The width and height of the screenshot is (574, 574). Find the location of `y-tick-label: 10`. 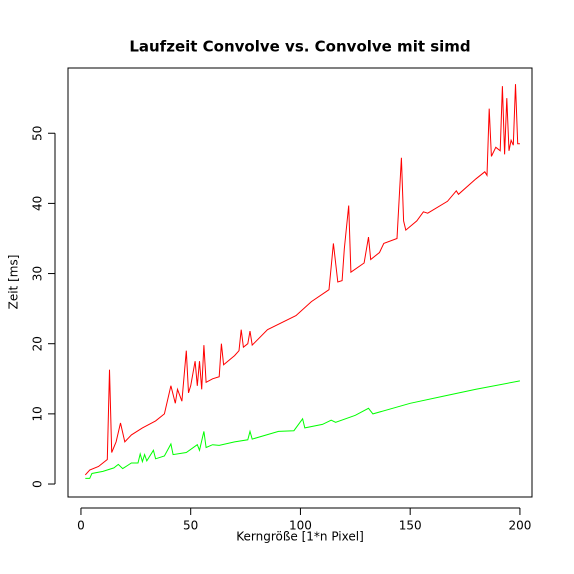

y-tick-label: 10 is located at coordinates (38, 413).